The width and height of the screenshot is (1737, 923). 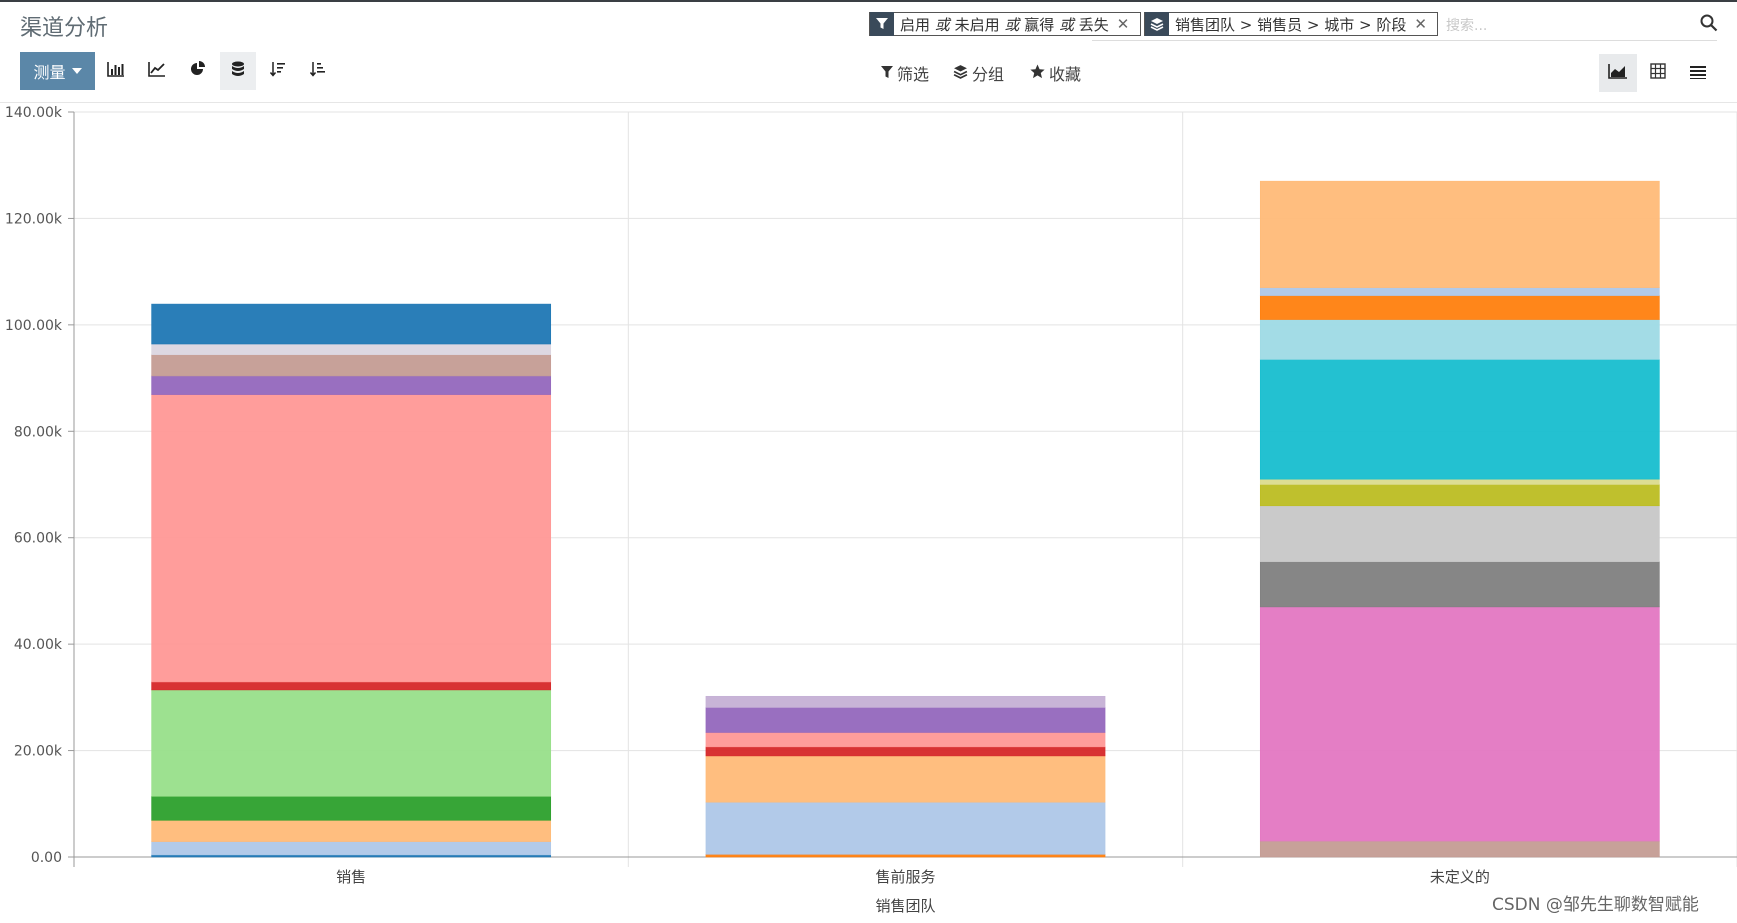 What do you see at coordinates (913, 74) in the screenshot?
I see `filters-label: 筛选` at bounding box center [913, 74].